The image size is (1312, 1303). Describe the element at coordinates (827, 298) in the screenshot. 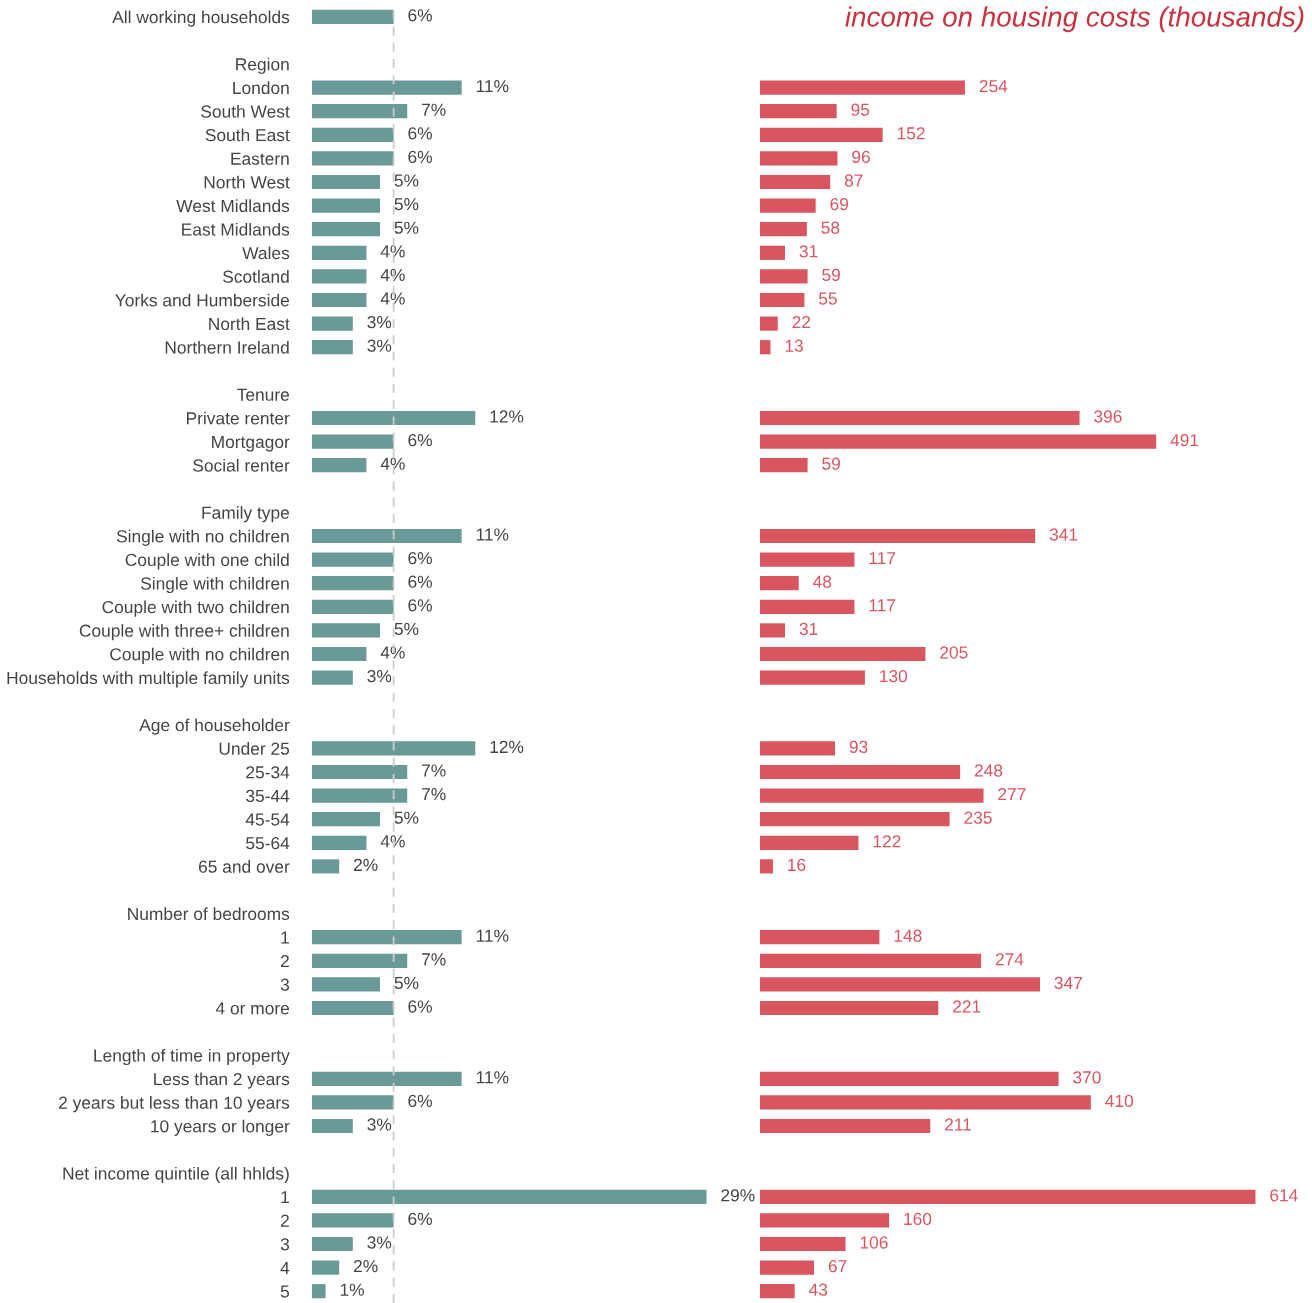

I see `data-label: 55` at that location.